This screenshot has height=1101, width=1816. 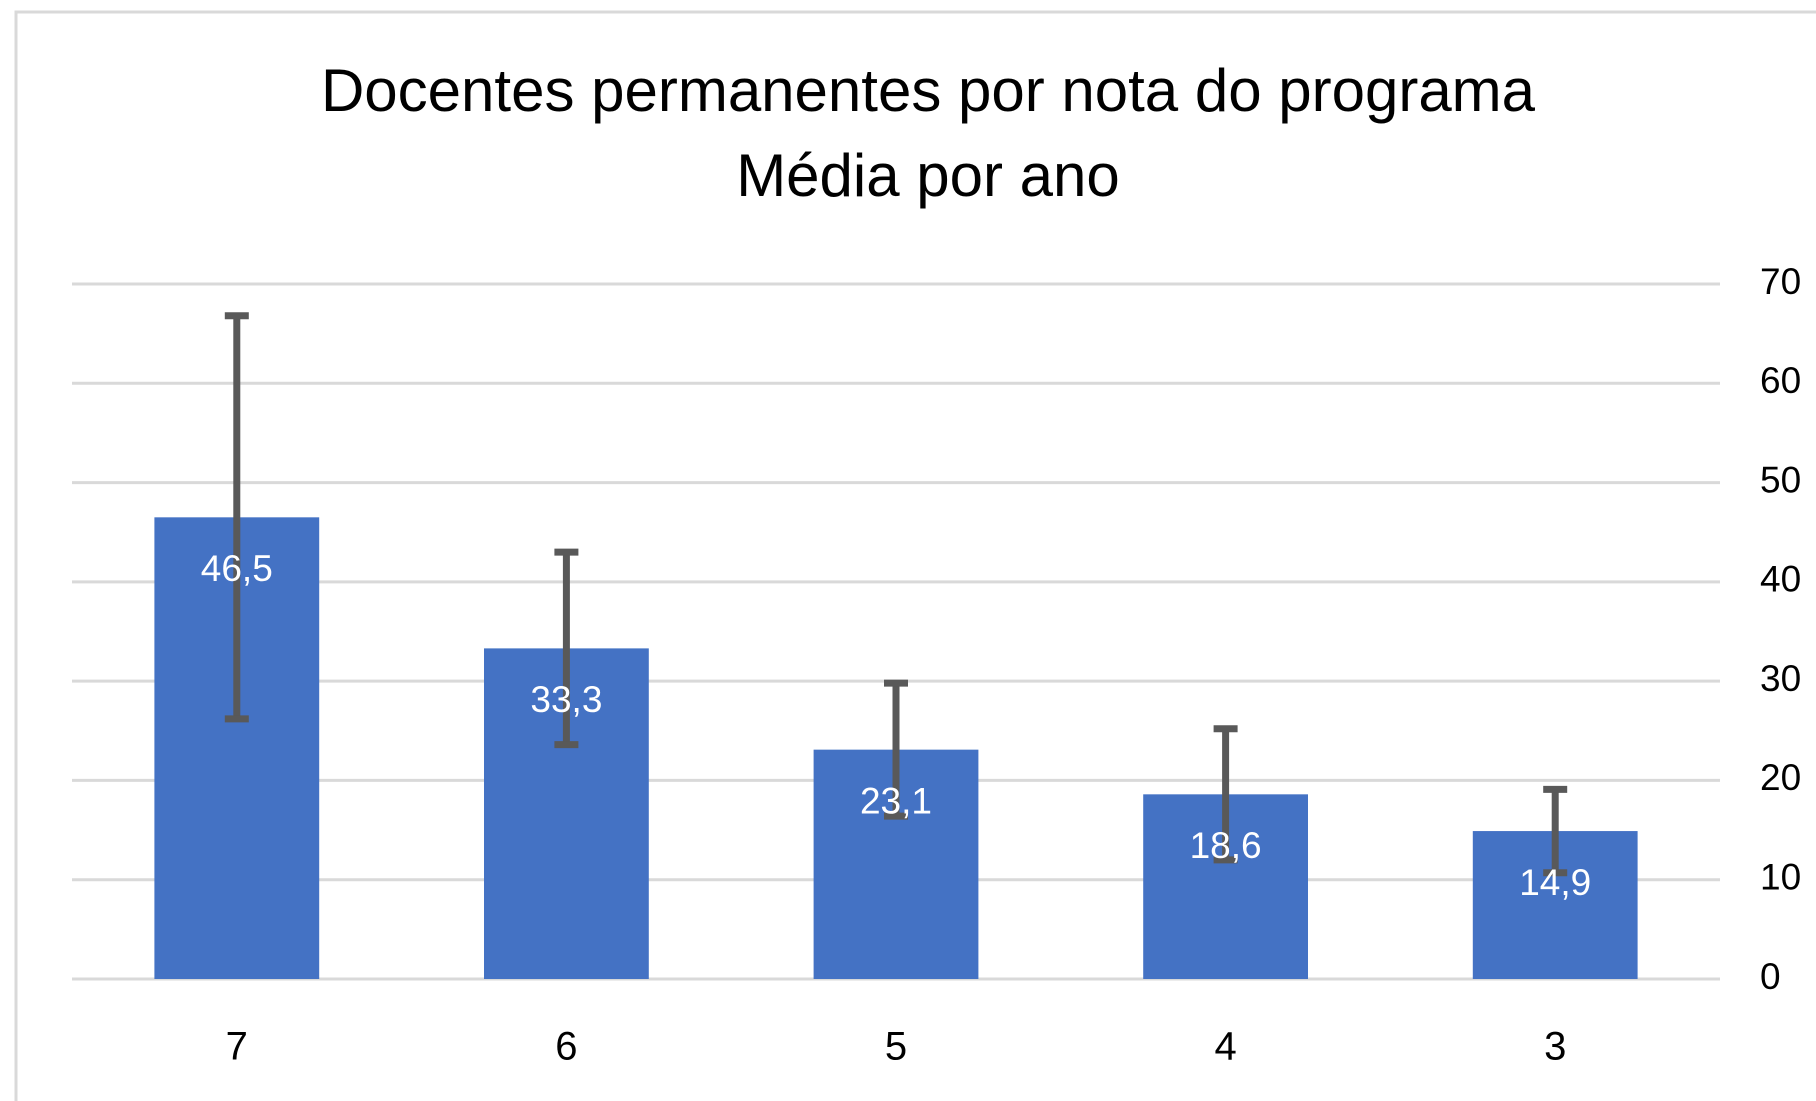 I want to click on data-label: 33,3, so click(x=566, y=699).